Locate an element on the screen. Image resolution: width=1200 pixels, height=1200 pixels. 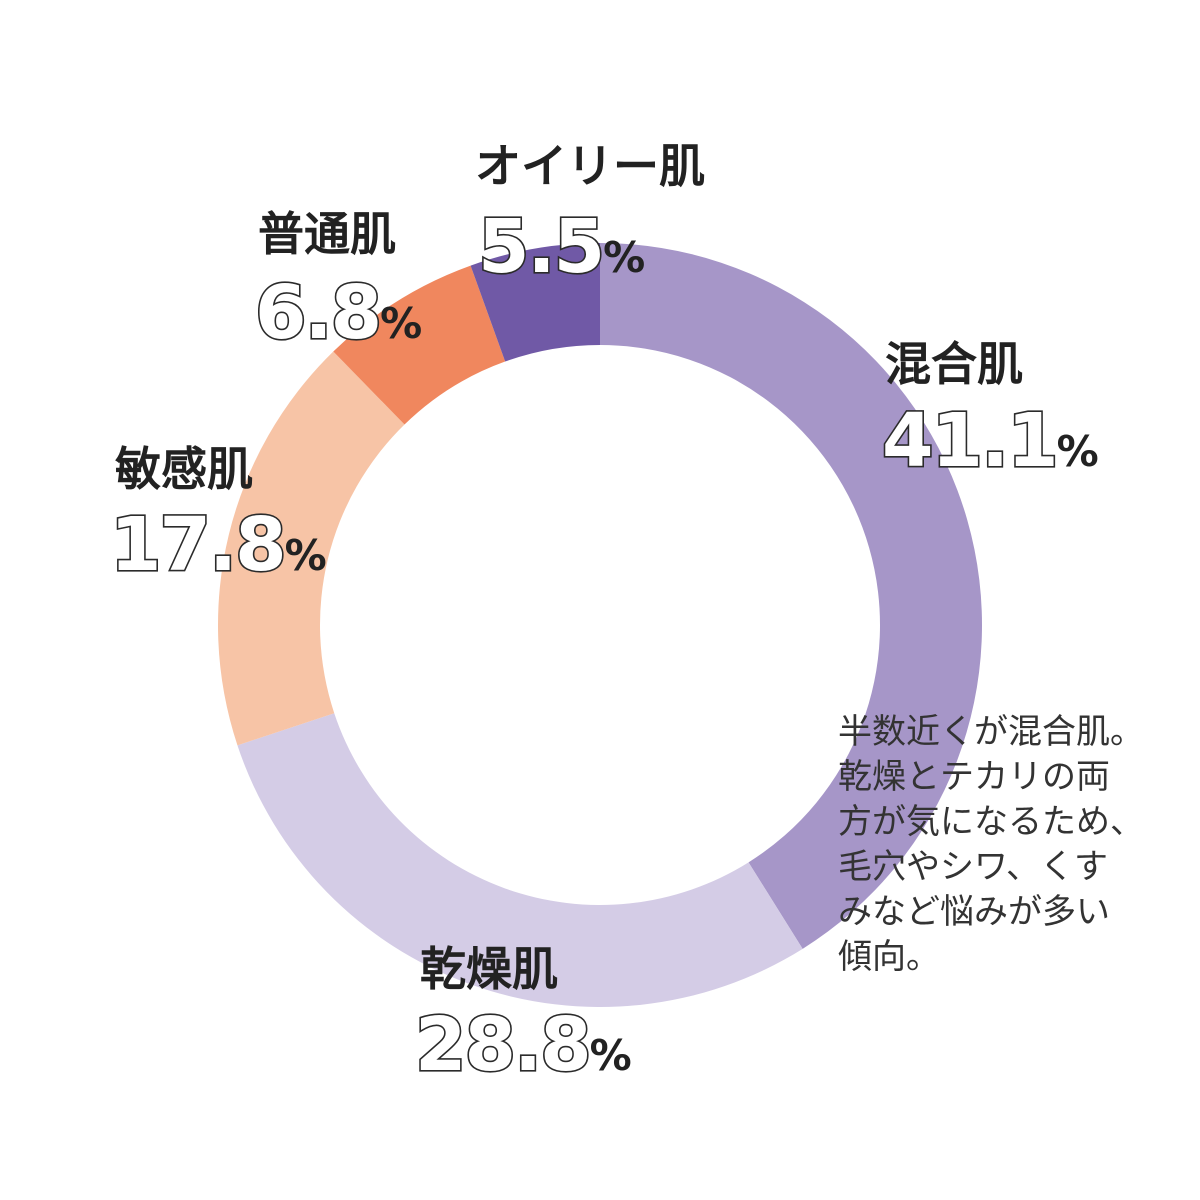
label-value-dry: 28.8% is located at coordinates (523, 1045).